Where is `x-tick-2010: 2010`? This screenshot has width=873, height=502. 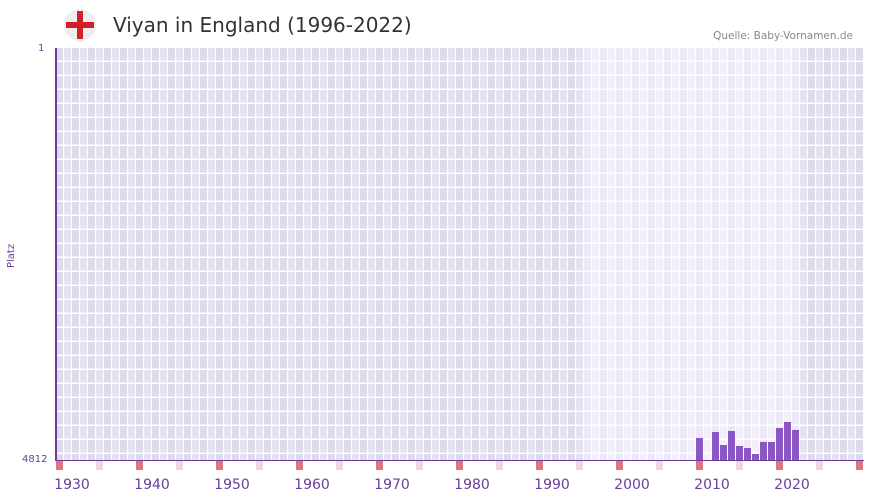
x-tick-2010: 2010 is located at coordinates (712, 485).